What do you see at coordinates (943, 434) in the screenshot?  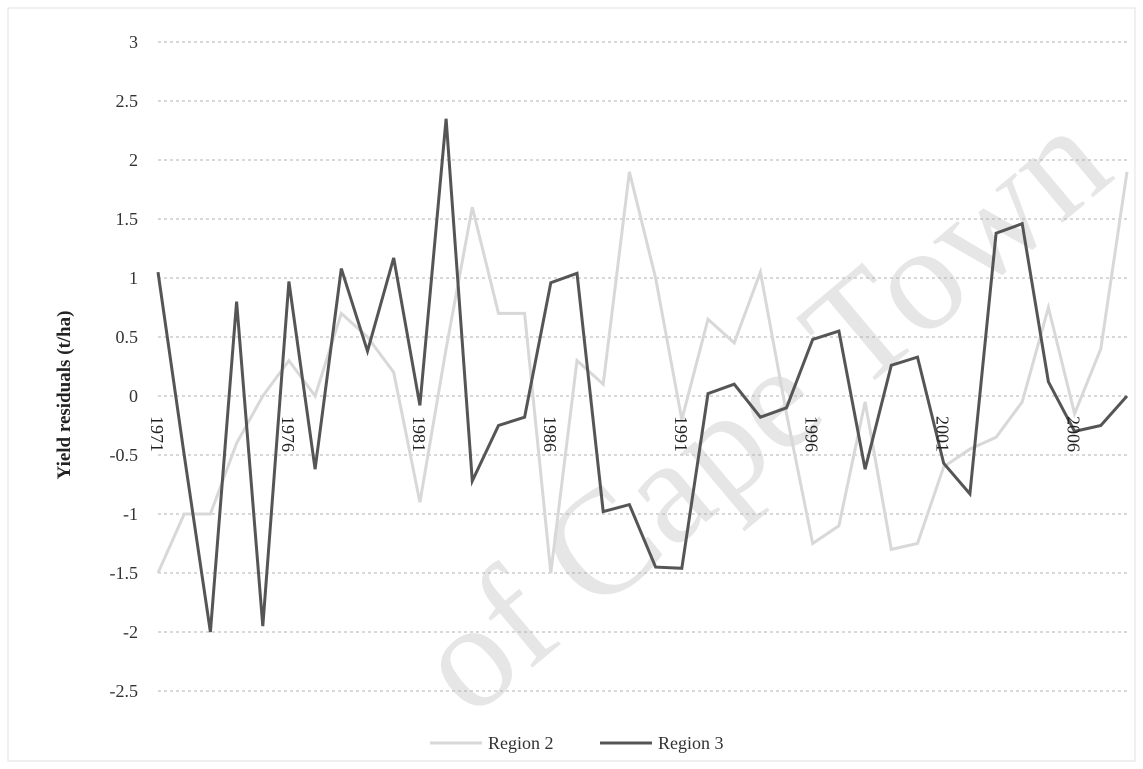 I see `x-tick-label: 2001` at bounding box center [943, 434].